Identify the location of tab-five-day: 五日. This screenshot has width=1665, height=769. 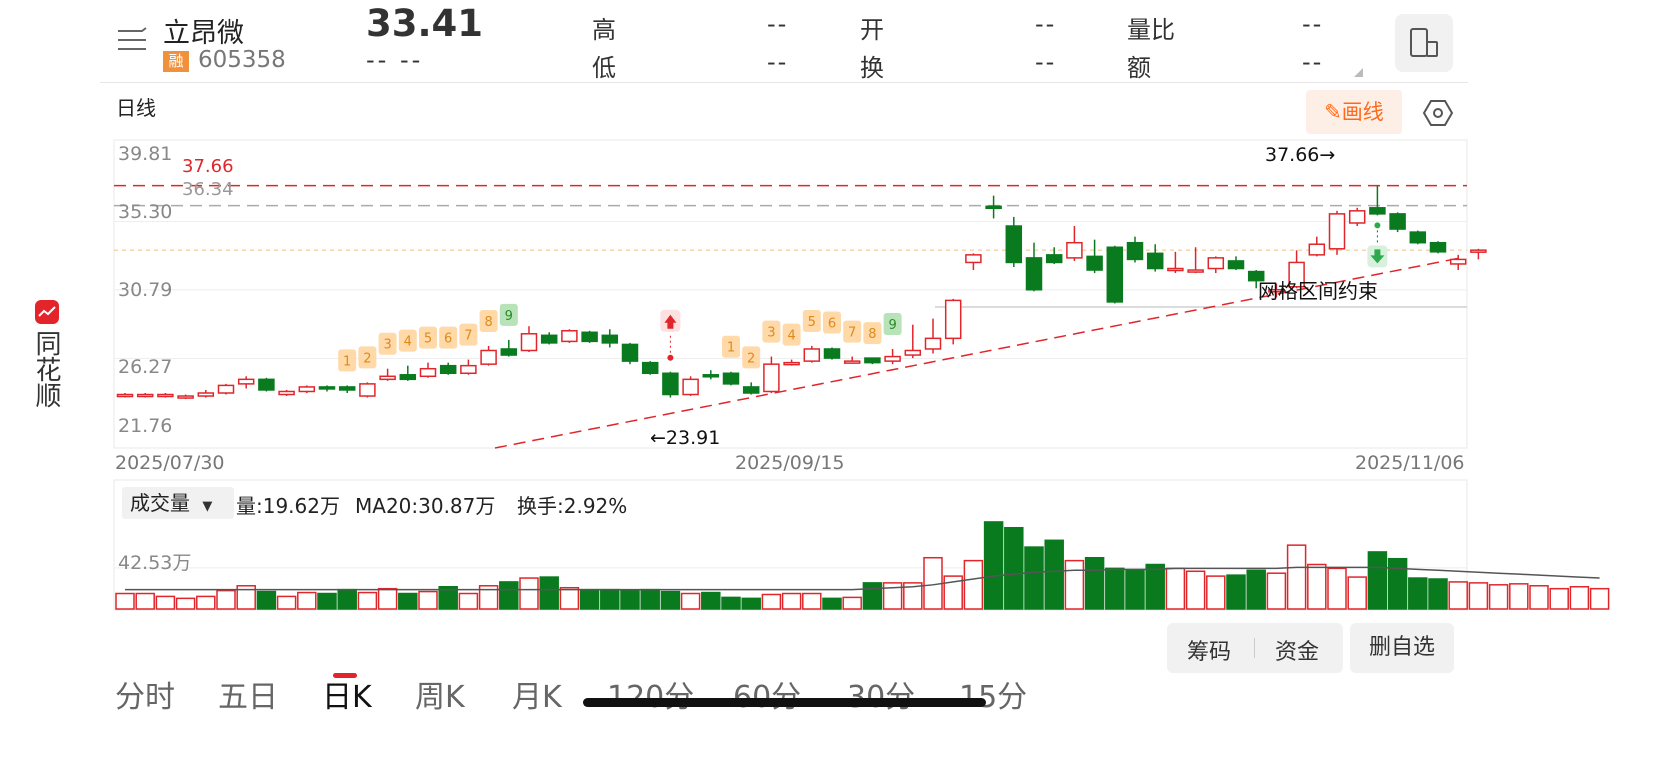
(248, 697).